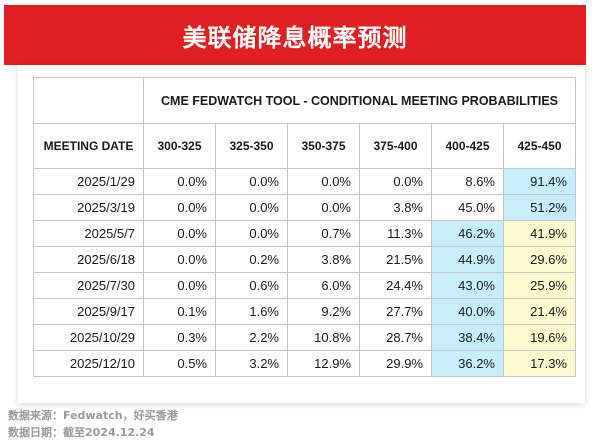  What do you see at coordinates (179, 146) in the screenshot?
I see `column-header: 300-325` at bounding box center [179, 146].